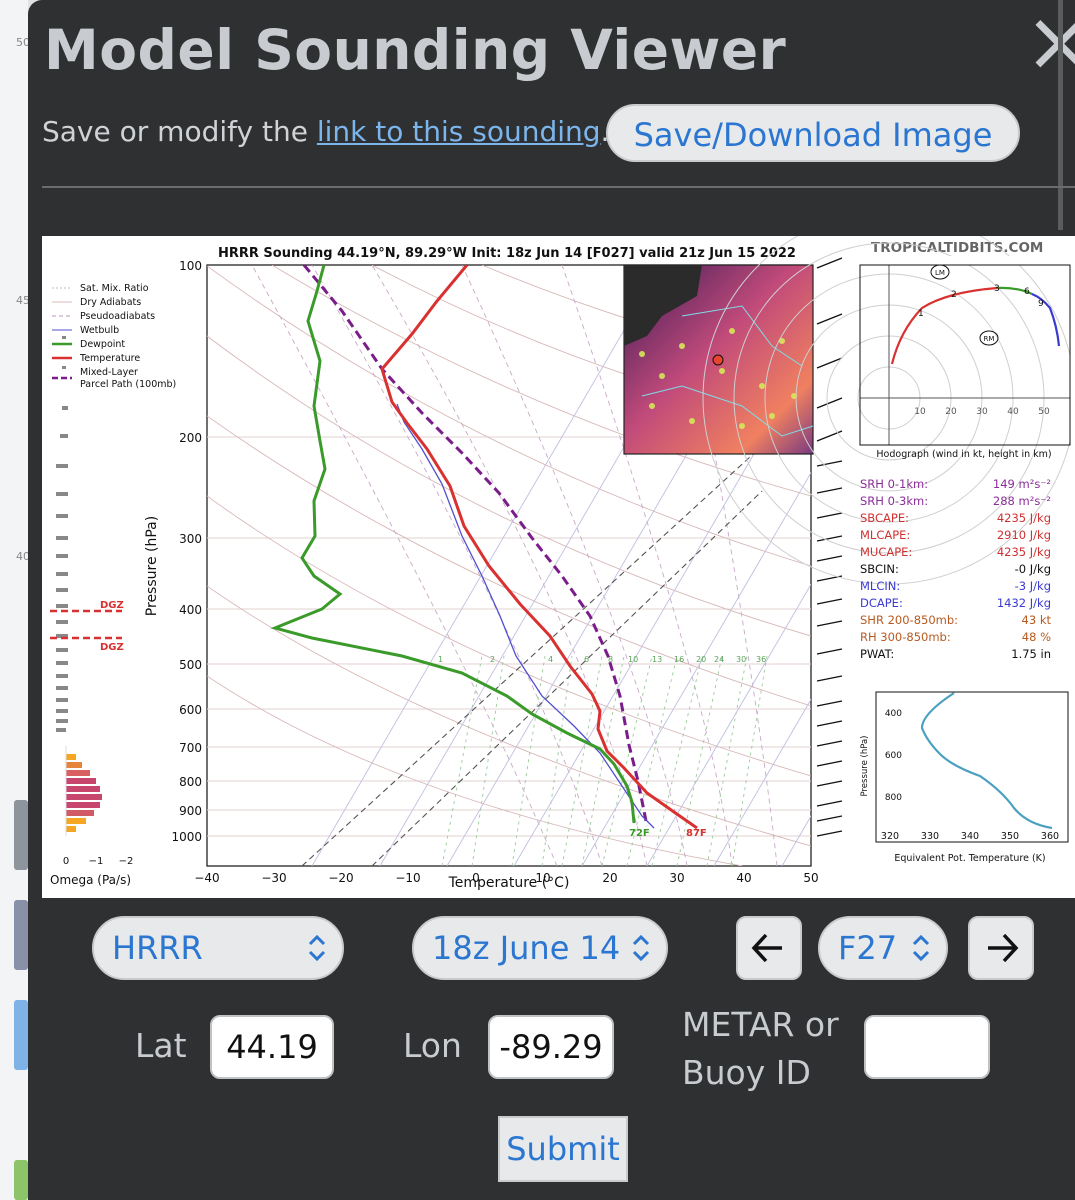 This screenshot has width=1075, height=1200. What do you see at coordinates (1037, 620) in the screenshot?
I see `param-value: 43 kt` at bounding box center [1037, 620].